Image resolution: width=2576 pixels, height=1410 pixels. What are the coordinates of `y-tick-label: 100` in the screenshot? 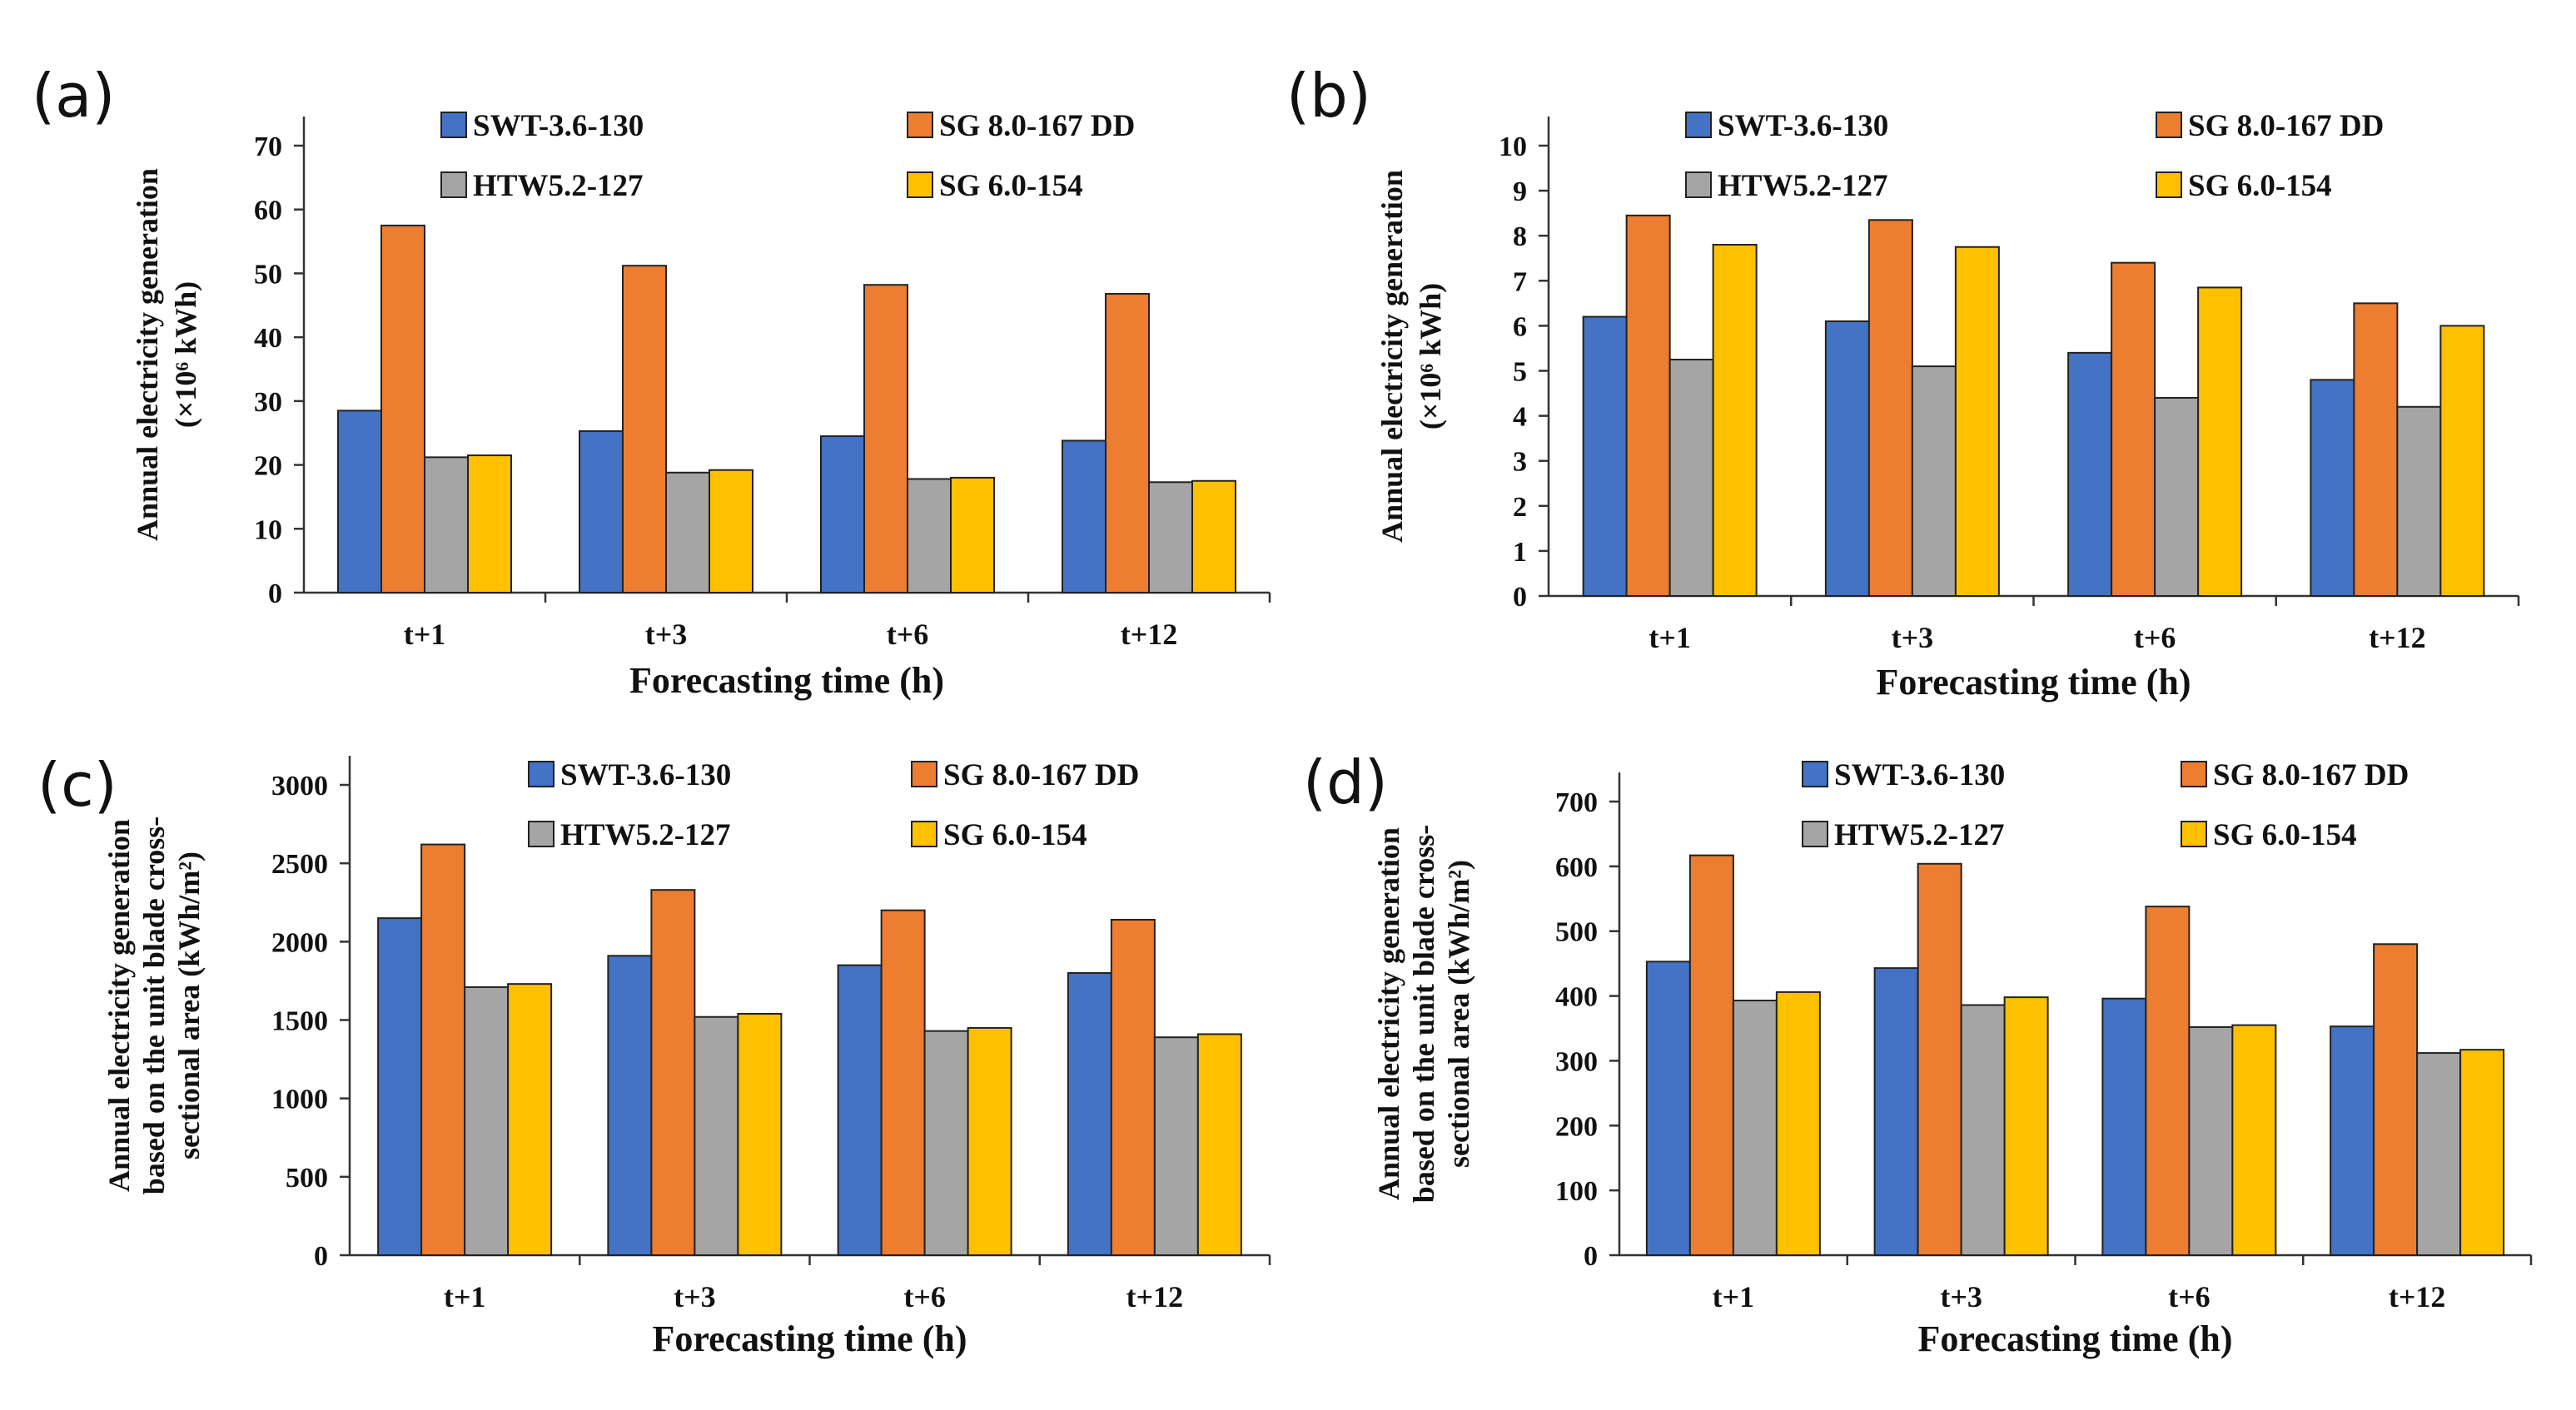 It's located at (1576, 1192).